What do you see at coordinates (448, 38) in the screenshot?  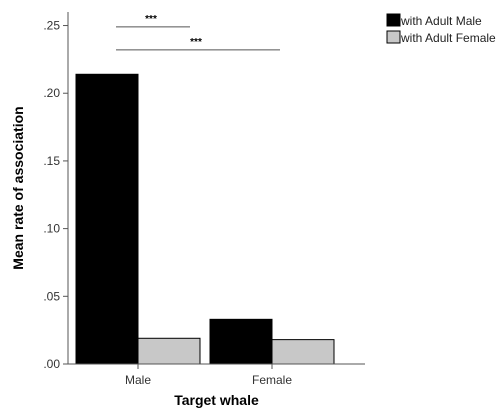 I see `legend-label: with Adult Female` at bounding box center [448, 38].